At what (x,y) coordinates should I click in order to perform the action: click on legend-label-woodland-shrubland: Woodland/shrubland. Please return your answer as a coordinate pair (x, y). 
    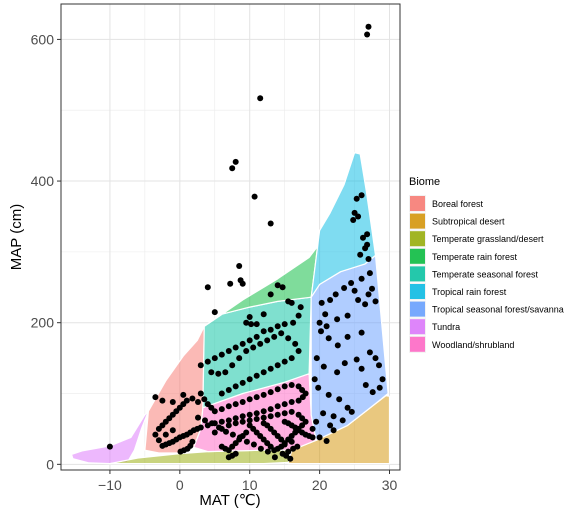
    Looking at the image, I should click on (473, 345).